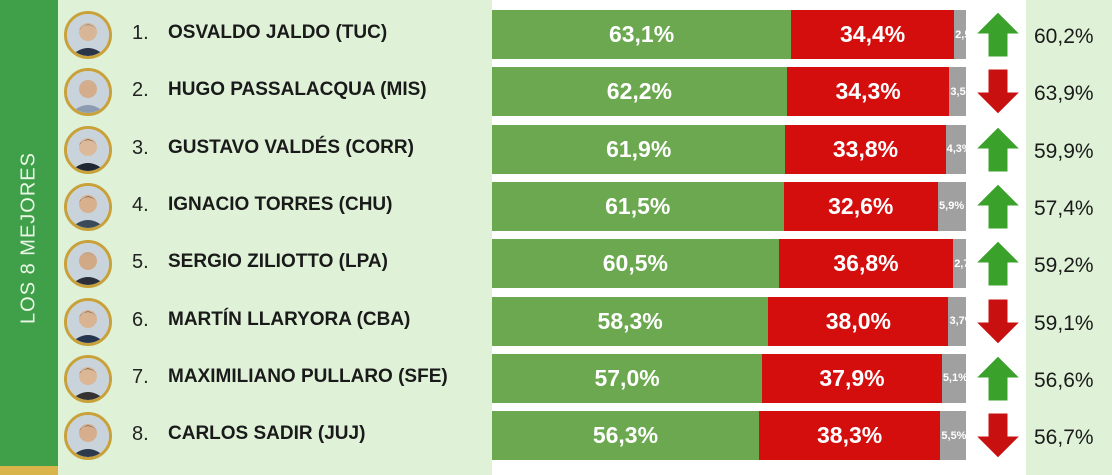 The width and height of the screenshot is (1112, 475). I want to click on bar-negative: 33,8%, so click(865, 149).